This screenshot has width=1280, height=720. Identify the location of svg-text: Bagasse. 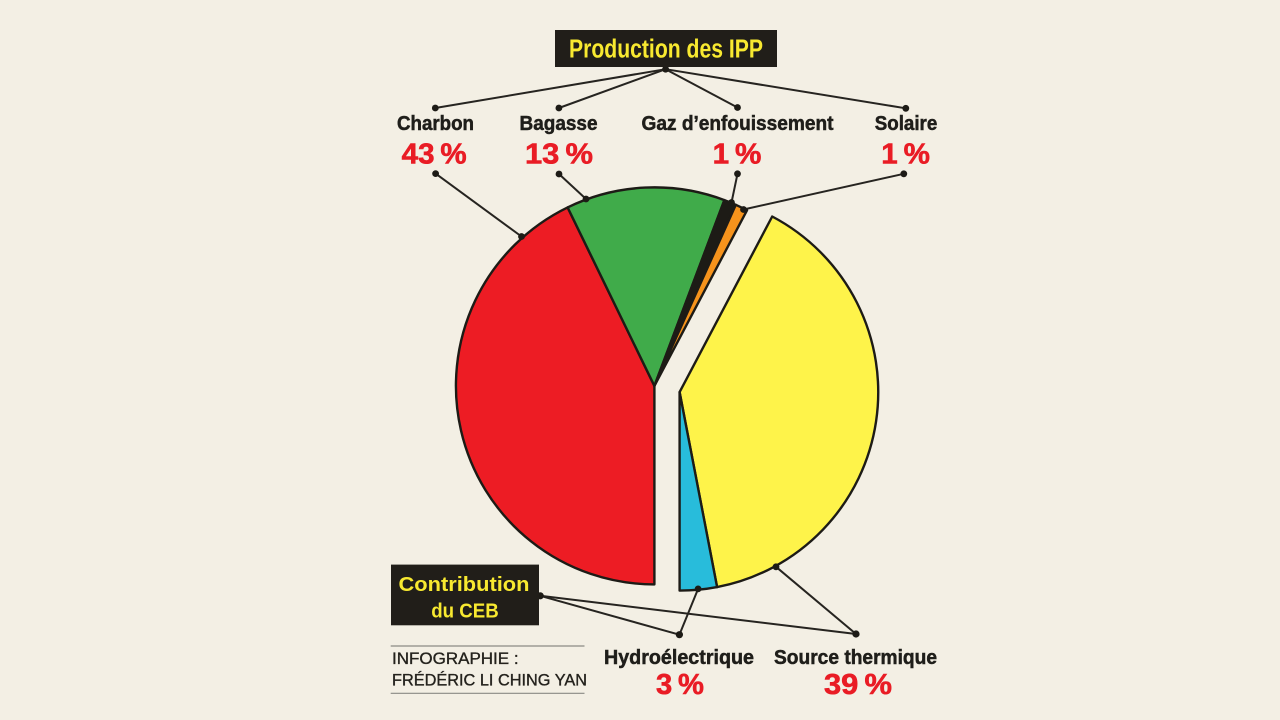
(559, 124).